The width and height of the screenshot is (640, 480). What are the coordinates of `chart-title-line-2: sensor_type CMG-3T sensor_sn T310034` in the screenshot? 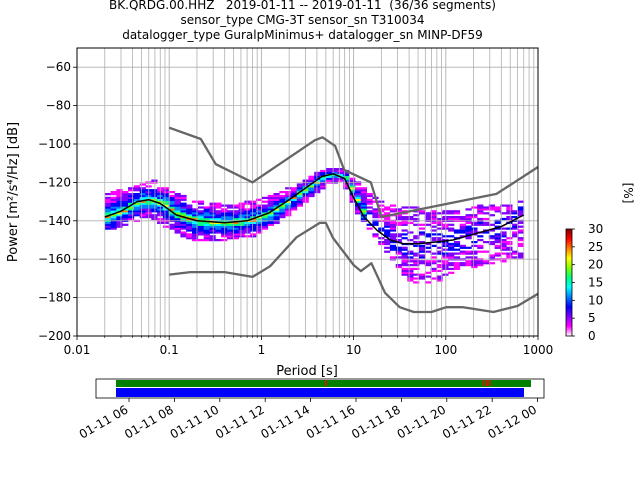 It's located at (302, 20).